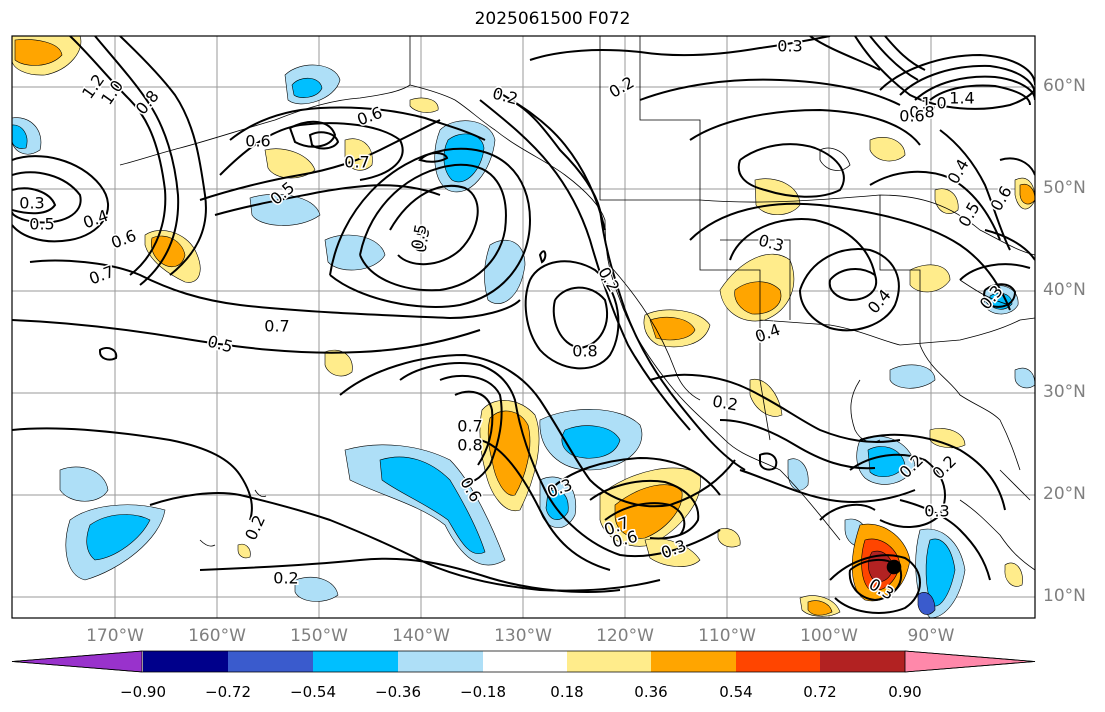  I want to click on colorbar-min-extend, so click(77, 661).